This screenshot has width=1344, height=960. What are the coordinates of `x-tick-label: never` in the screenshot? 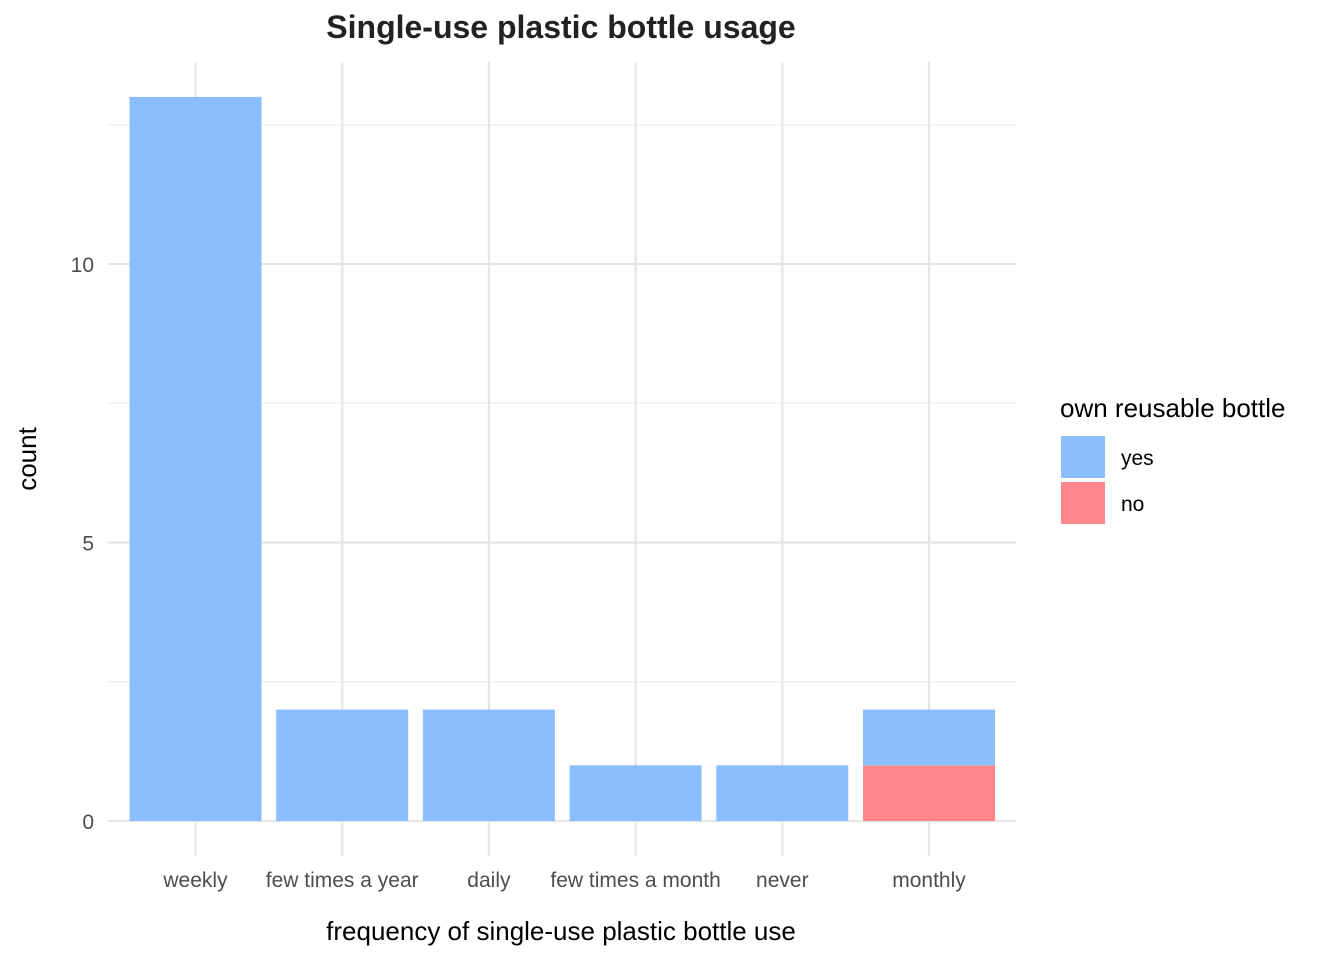 It's located at (782, 880).